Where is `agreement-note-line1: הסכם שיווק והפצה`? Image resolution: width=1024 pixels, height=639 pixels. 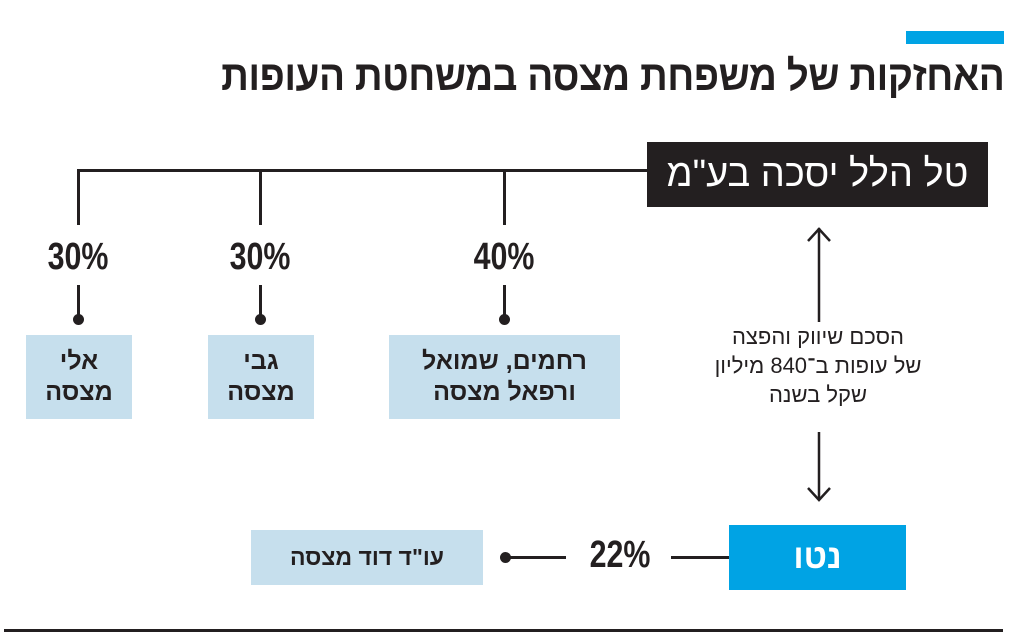
agreement-note-line1: הסכם שיווק והפצה is located at coordinates (818, 336).